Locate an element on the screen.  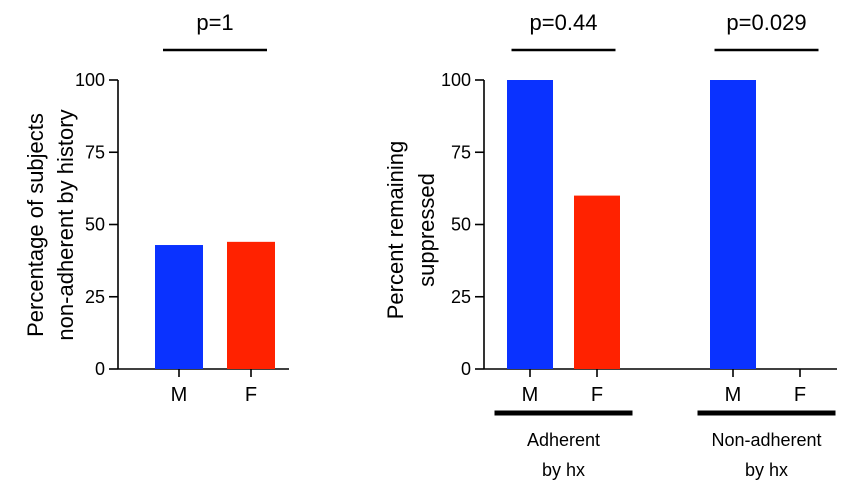
p-value-label: p=0.44 is located at coordinates (564, 22).